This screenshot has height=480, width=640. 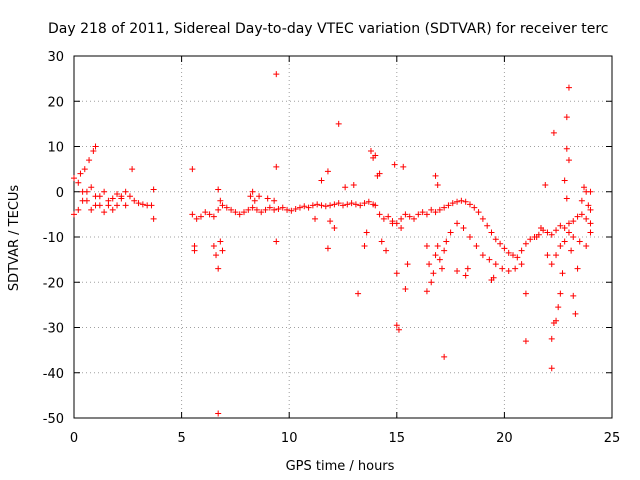 I want to click on x-axis-label: GPS time / hours, so click(x=340, y=466).